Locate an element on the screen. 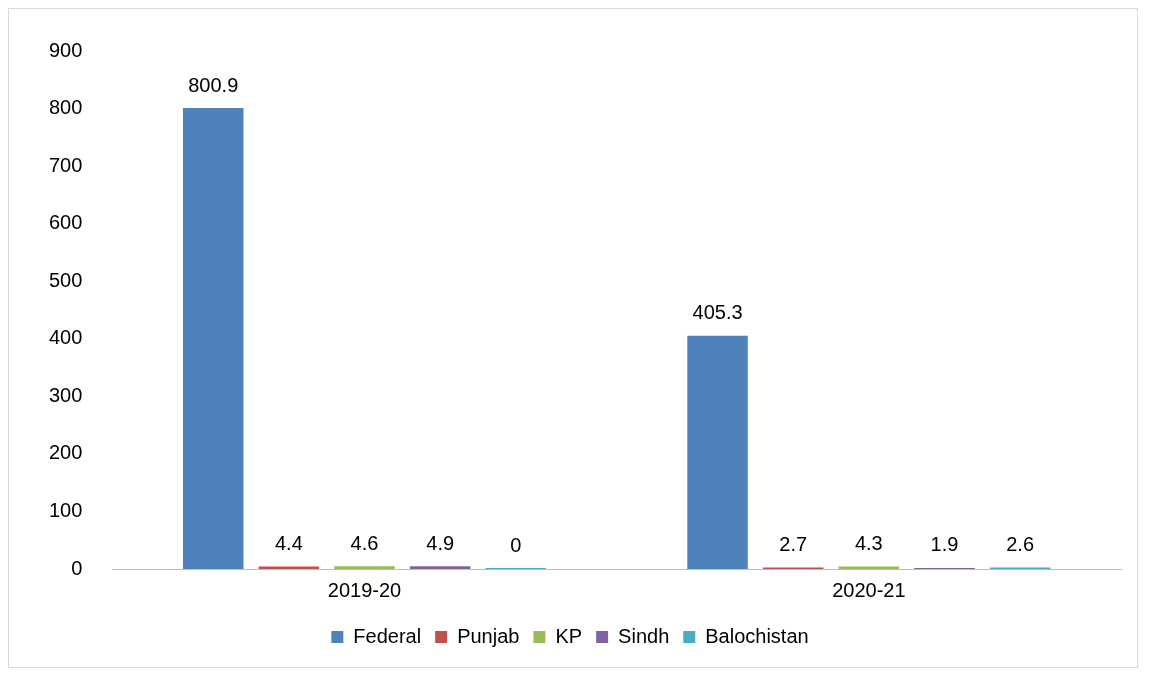  data-label: 4.4 is located at coordinates (288, 542).